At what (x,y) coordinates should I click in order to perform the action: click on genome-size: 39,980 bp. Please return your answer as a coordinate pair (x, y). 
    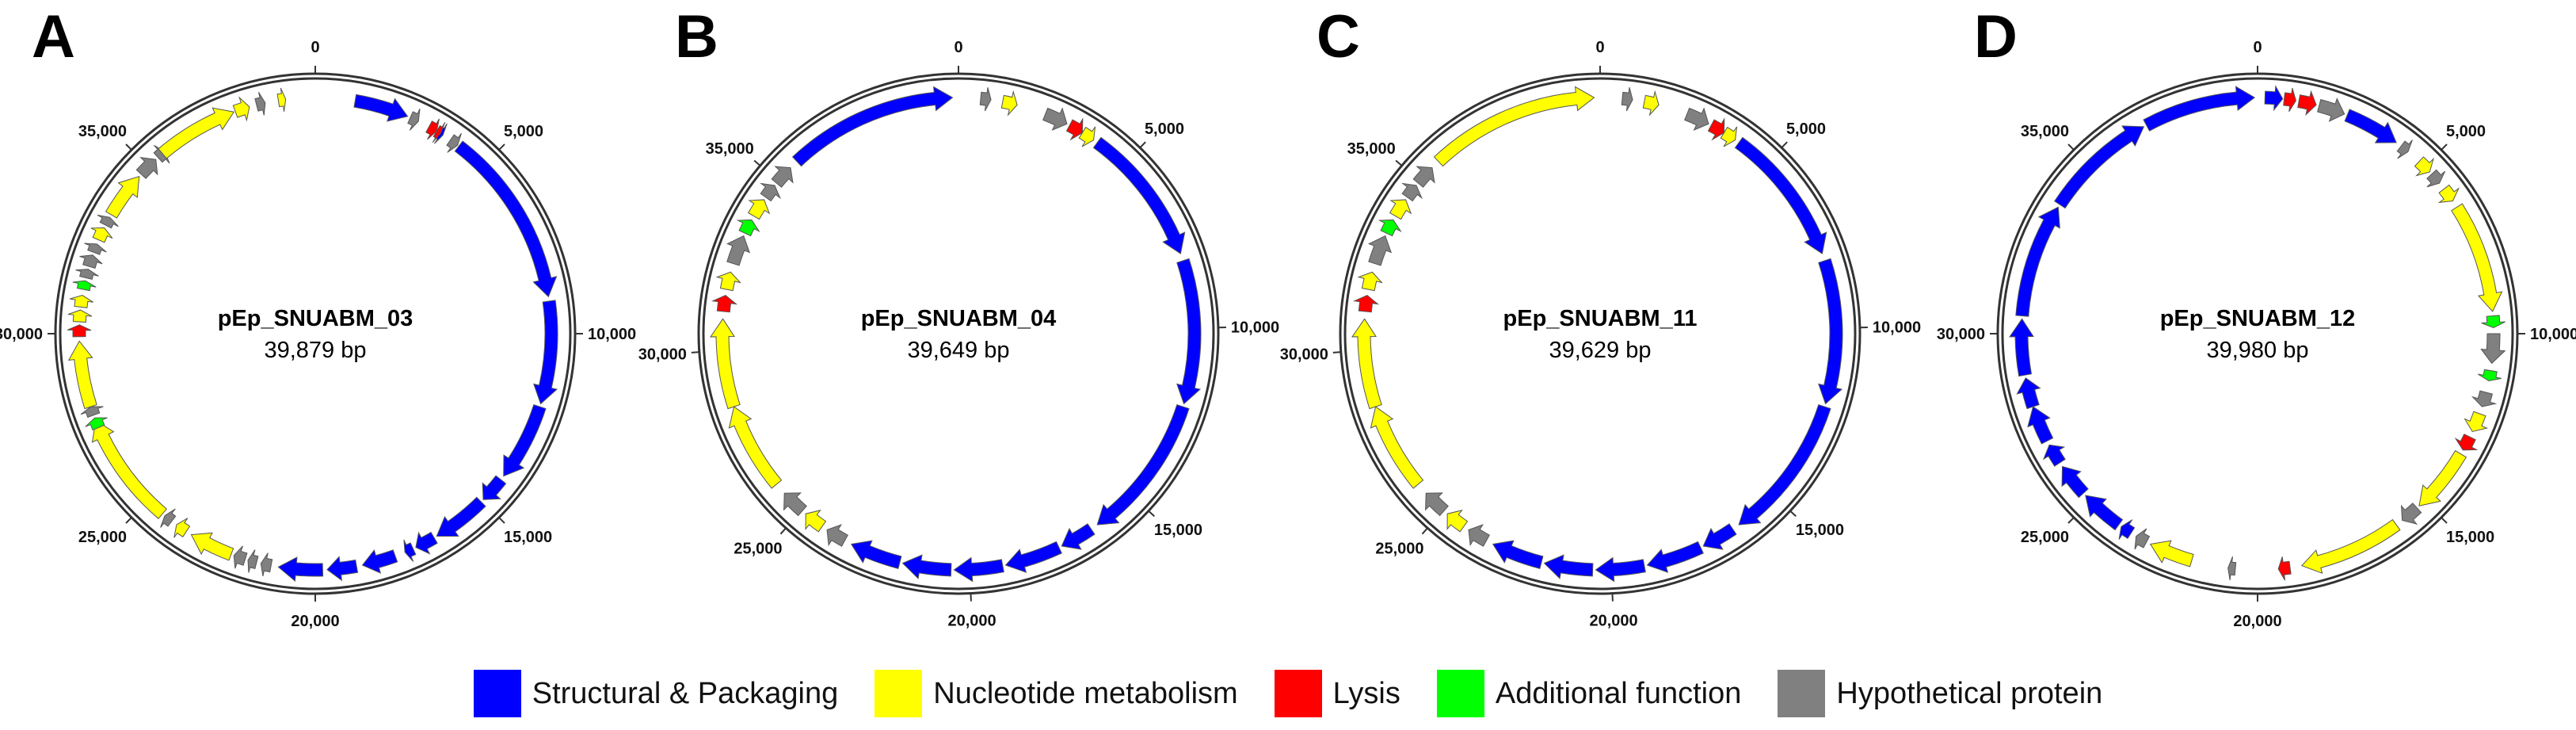
    Looking at the image, I should click on (2257, 350).